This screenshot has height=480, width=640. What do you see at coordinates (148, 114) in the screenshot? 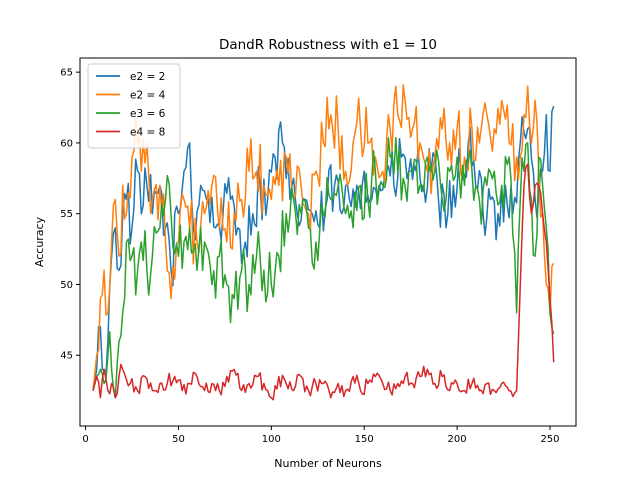
I see `legend-entry-label: e3 = 6` at bounding box center [148, 114].